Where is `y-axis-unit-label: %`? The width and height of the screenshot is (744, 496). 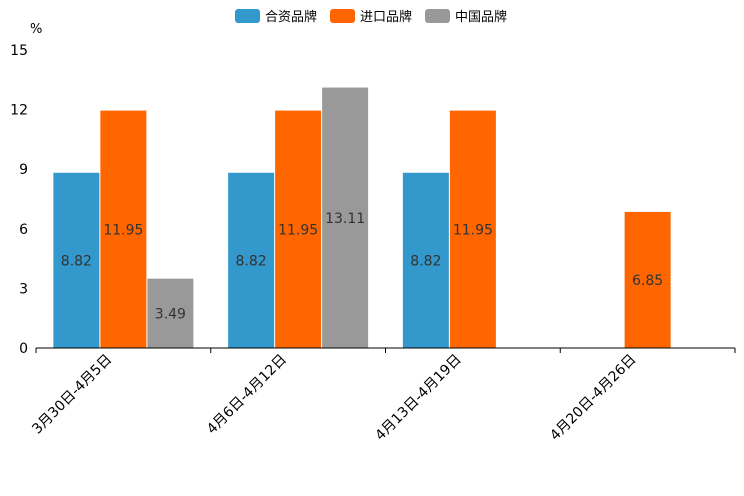 y-axis-unit-label: % is located at coordinates (36, 29).